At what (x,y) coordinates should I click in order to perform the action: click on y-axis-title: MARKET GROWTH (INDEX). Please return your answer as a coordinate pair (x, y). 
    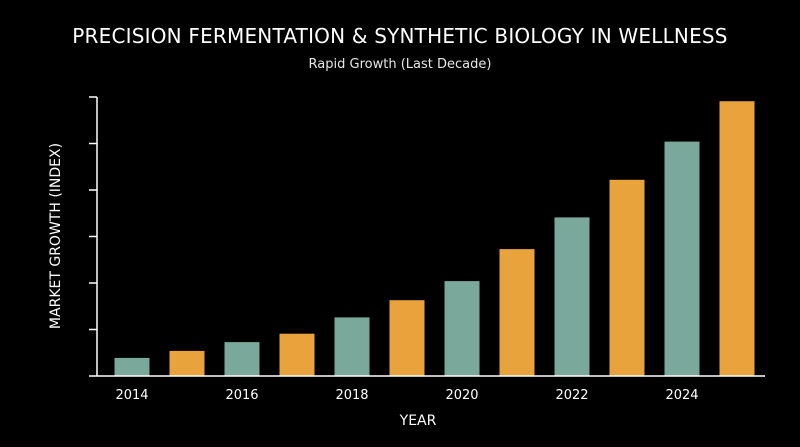
    Looking at the image, I should click on (56, 236).